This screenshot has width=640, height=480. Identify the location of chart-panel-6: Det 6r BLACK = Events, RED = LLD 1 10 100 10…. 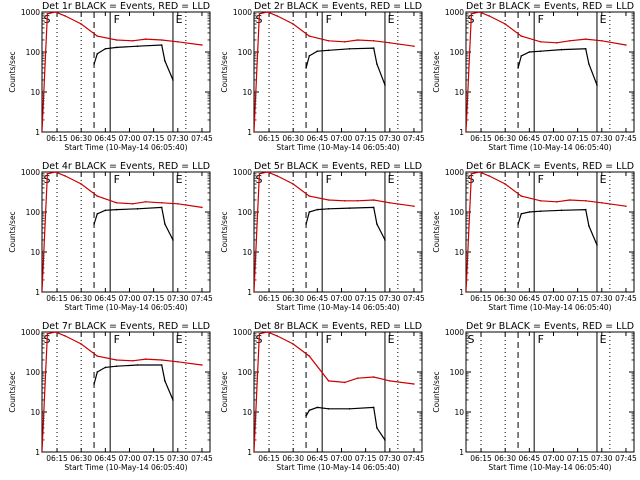
(534, 236).